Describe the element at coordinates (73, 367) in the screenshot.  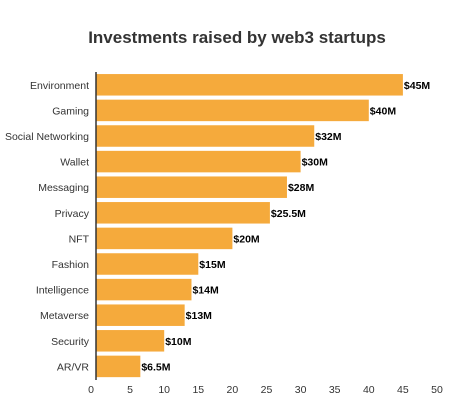
I see `category-label: AR/VR` at that location.